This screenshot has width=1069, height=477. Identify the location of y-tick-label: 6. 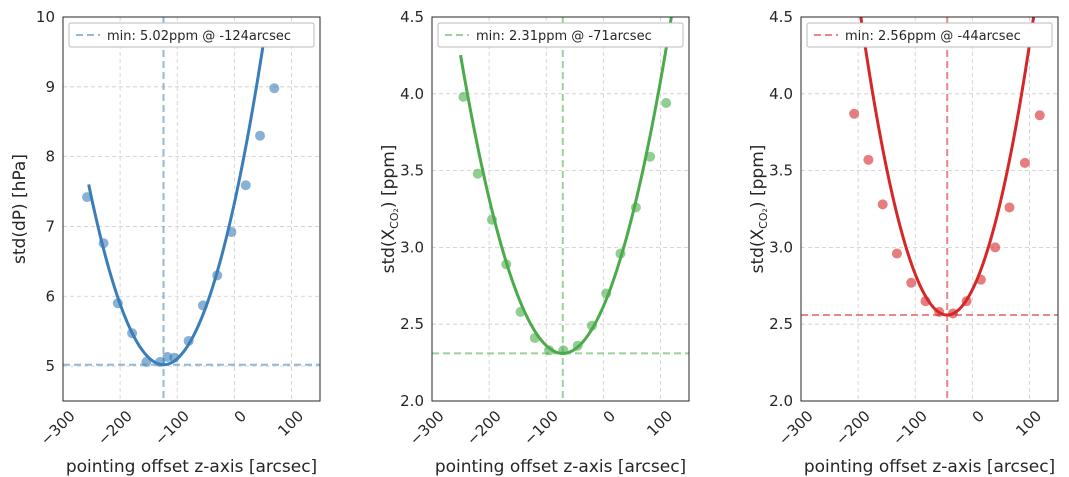
(50, 296).